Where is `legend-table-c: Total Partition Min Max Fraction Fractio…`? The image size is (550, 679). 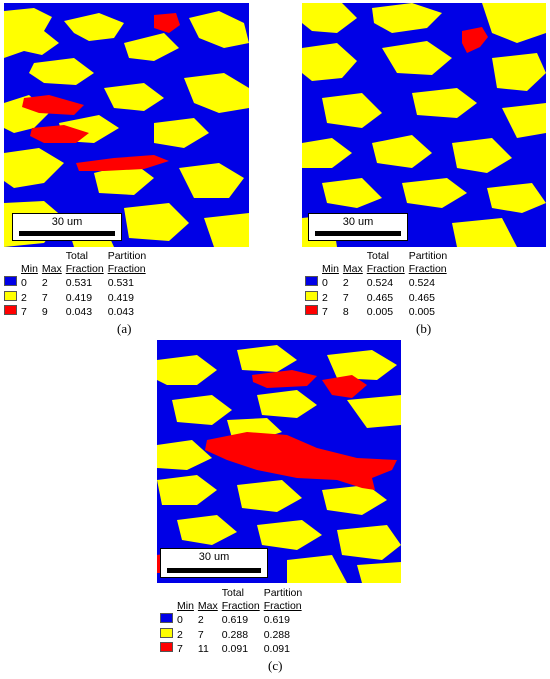
legend-table-c: Total Partition Min Max Fraction Fractio… is located at coordinates (233, 621).